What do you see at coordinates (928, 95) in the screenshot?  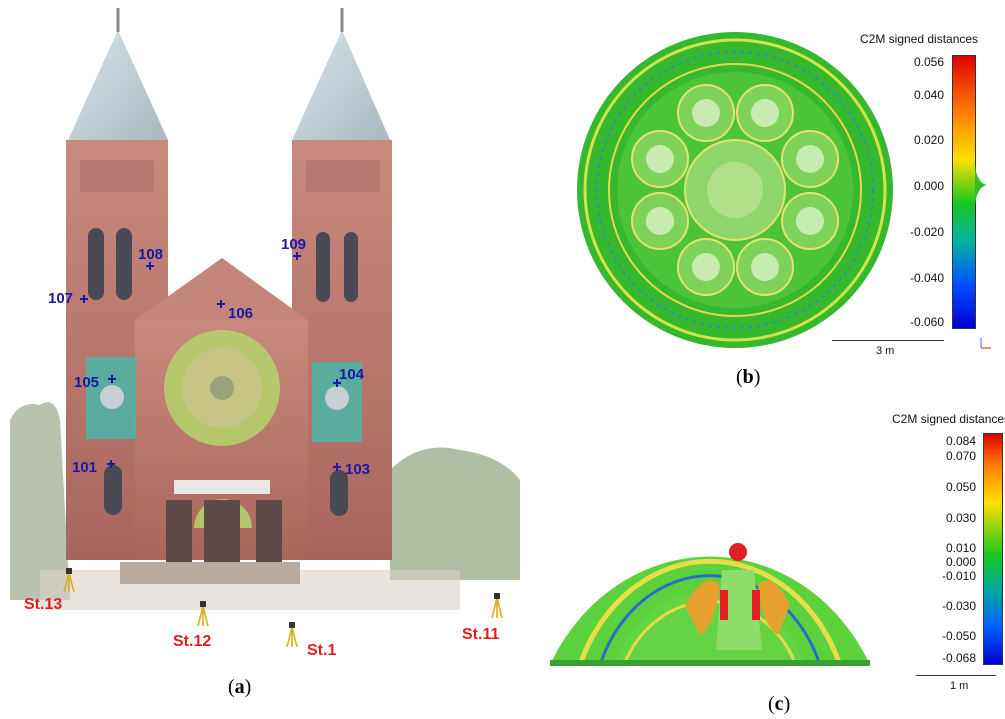 I see `colorbar-b-tick-1: 0.040` at bounding box center [928, 95].